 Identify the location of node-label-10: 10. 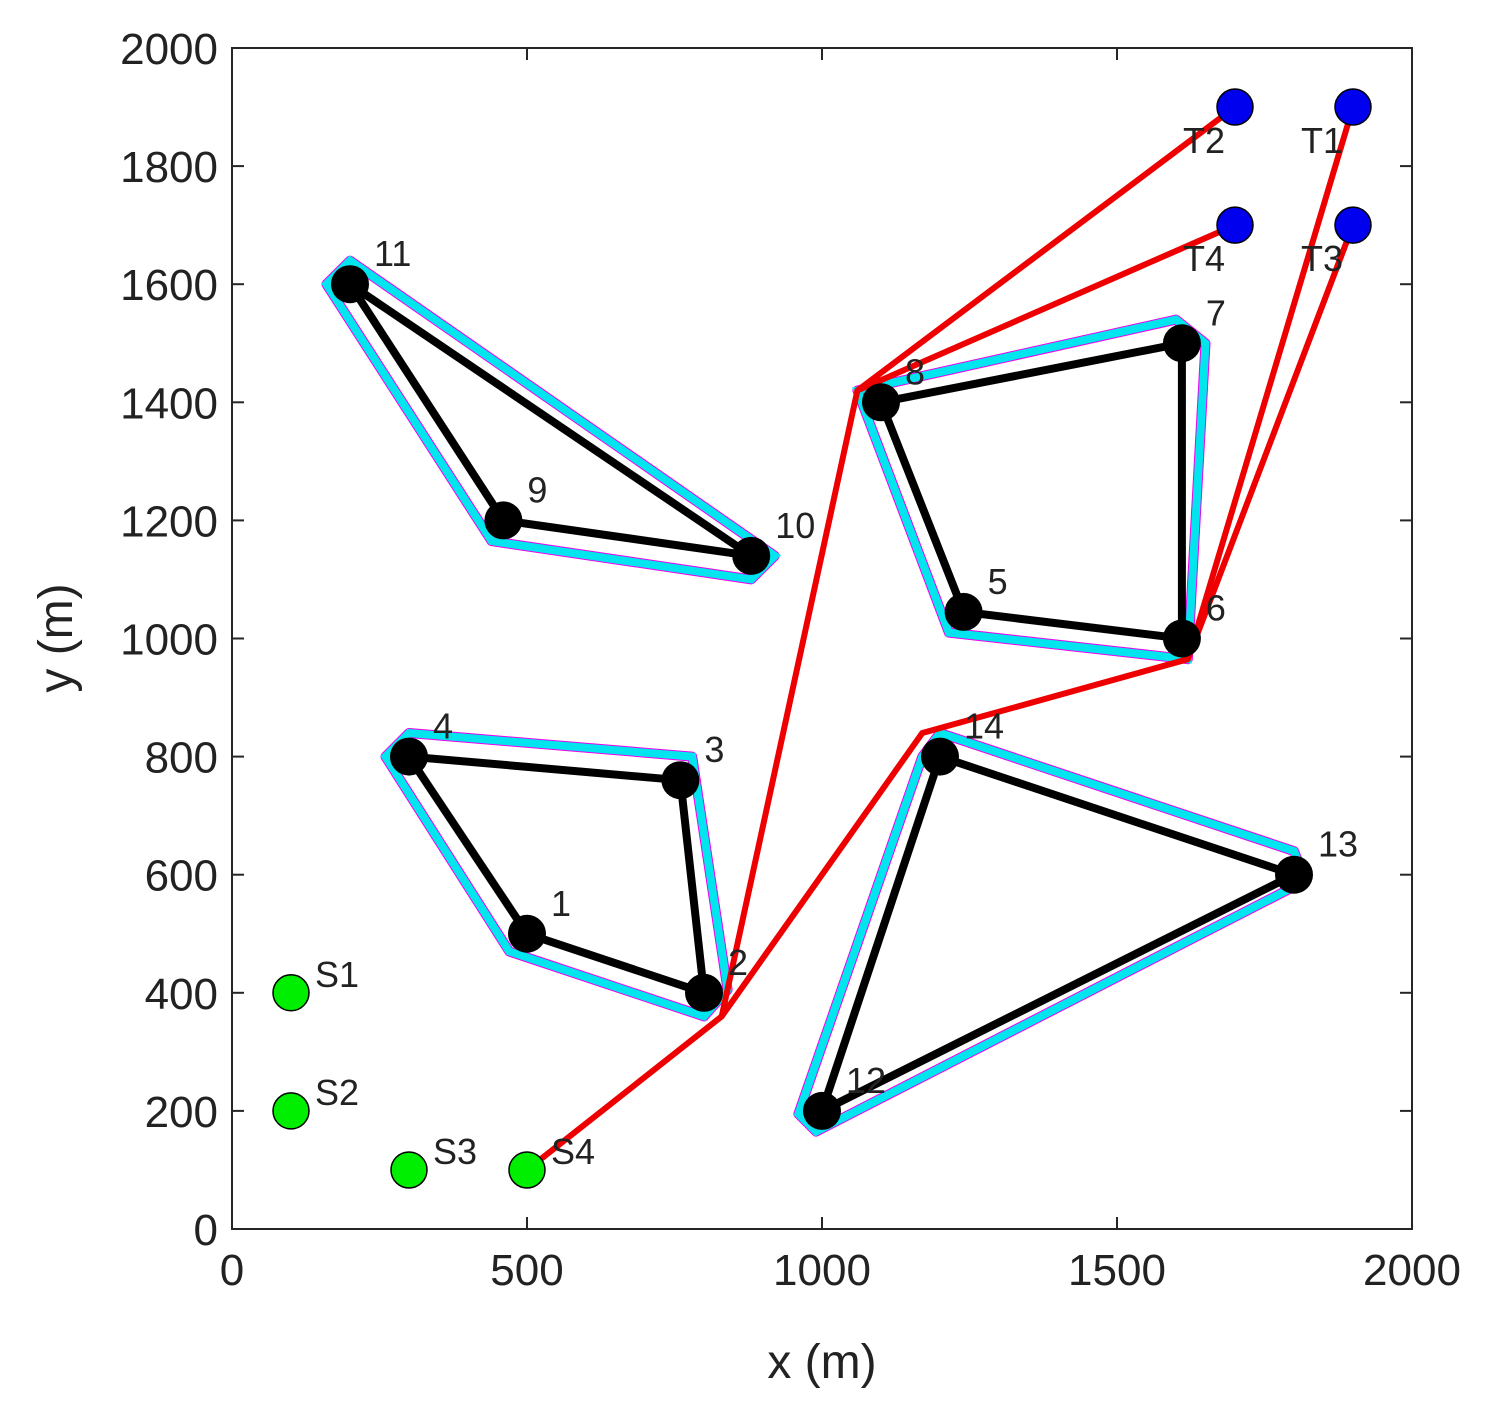
(795, 525).